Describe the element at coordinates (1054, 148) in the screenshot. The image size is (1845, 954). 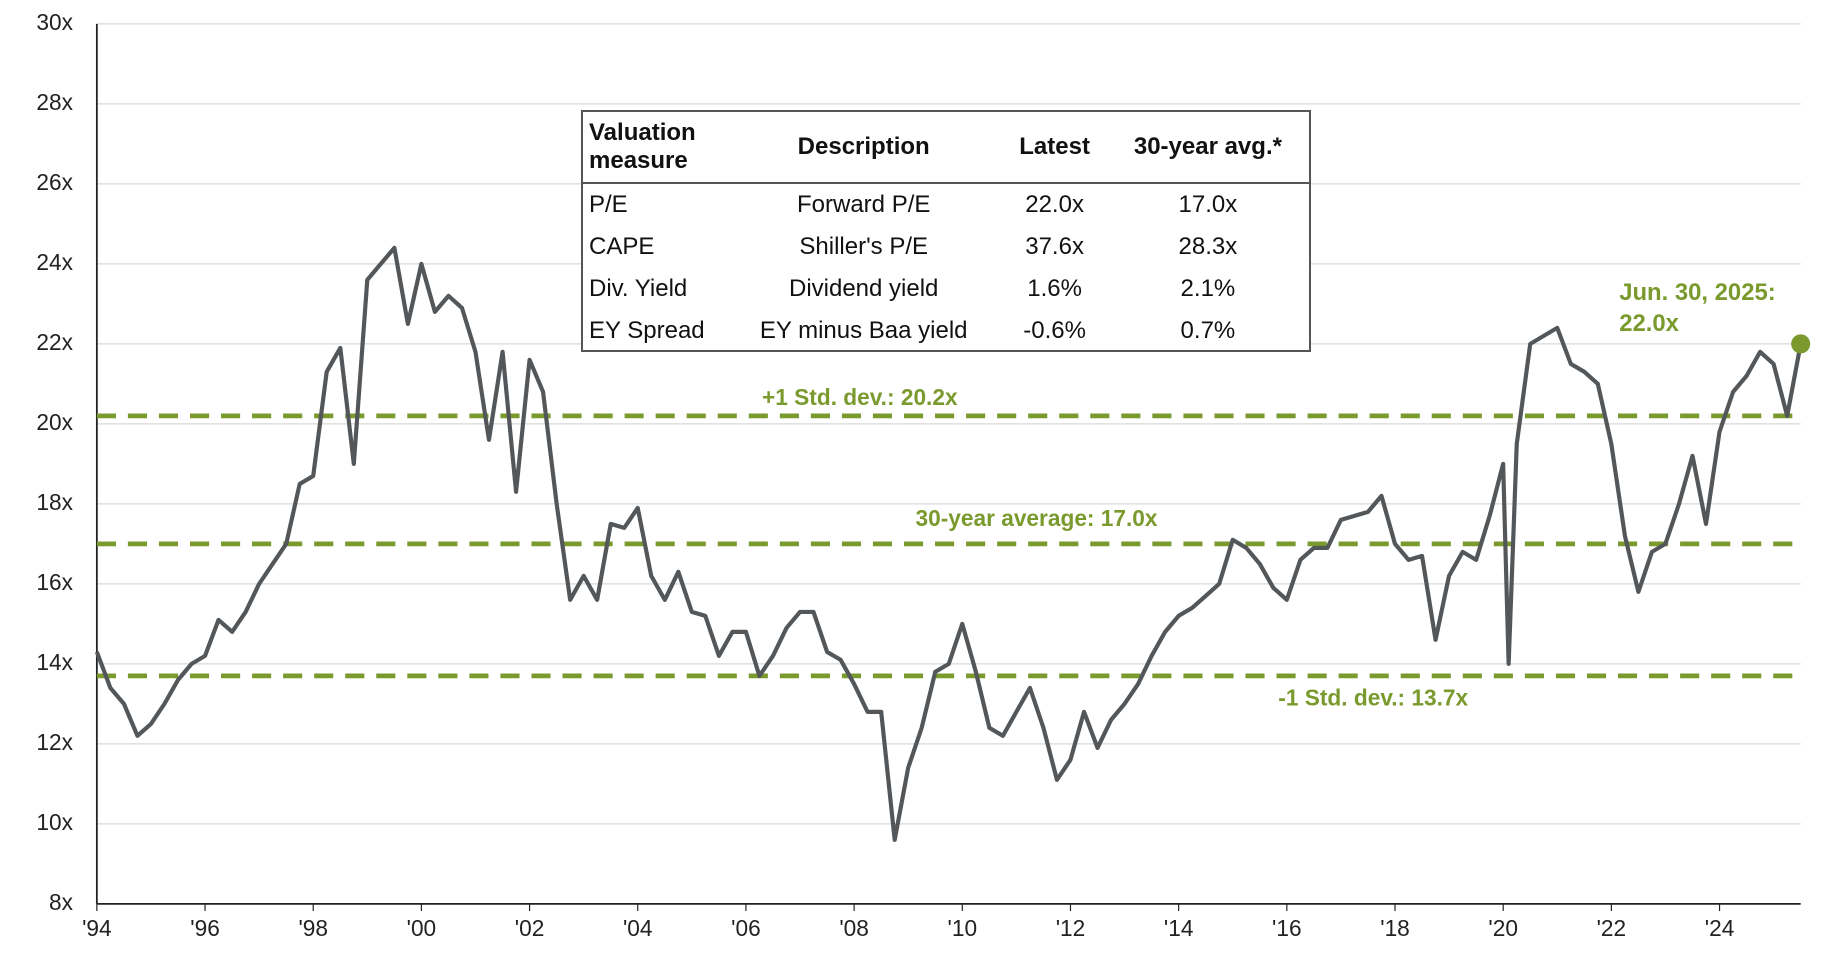
I see `column-header: Latest` at that location.